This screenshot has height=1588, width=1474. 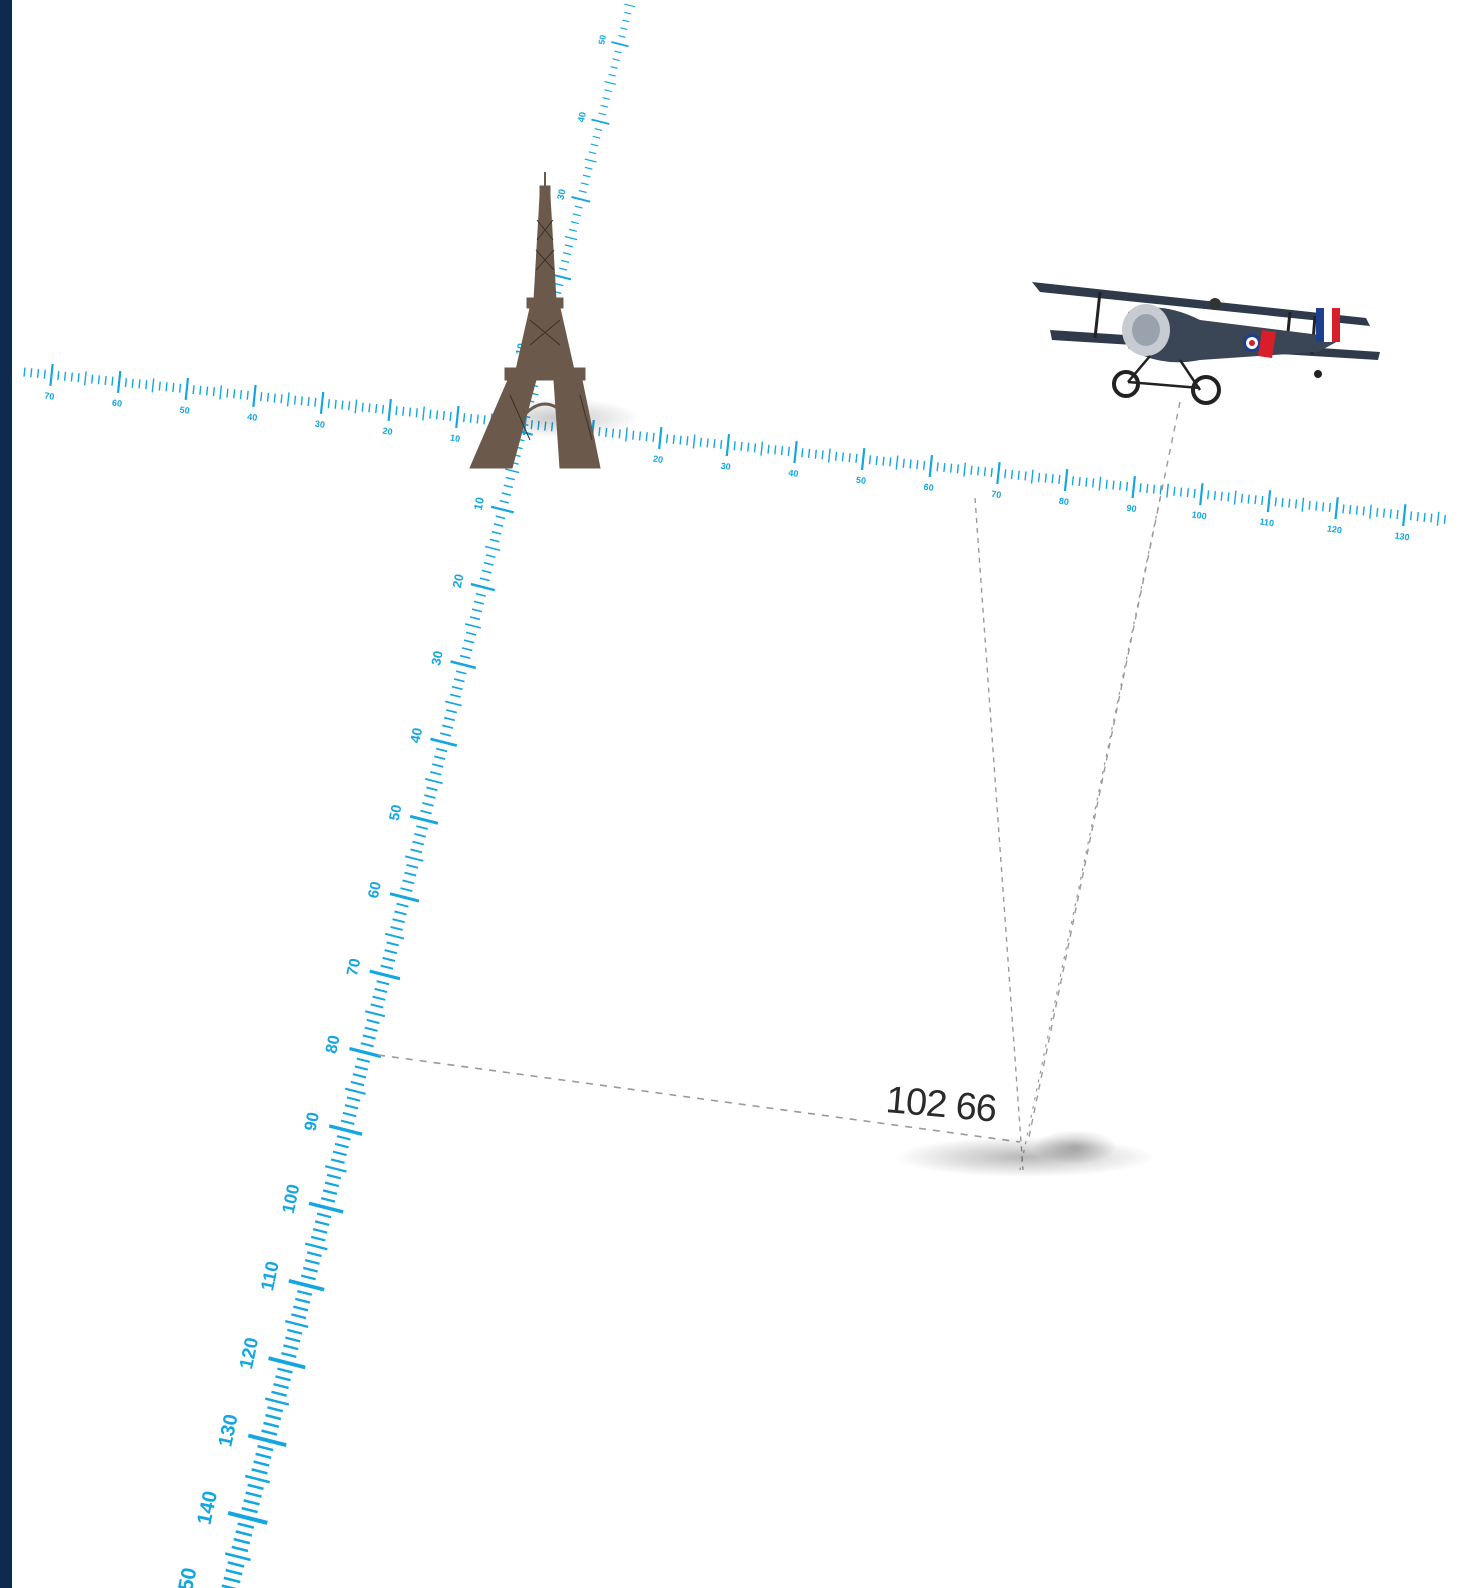 I want to click on ruler-tick-label: 20, so click(x=657, y=459).